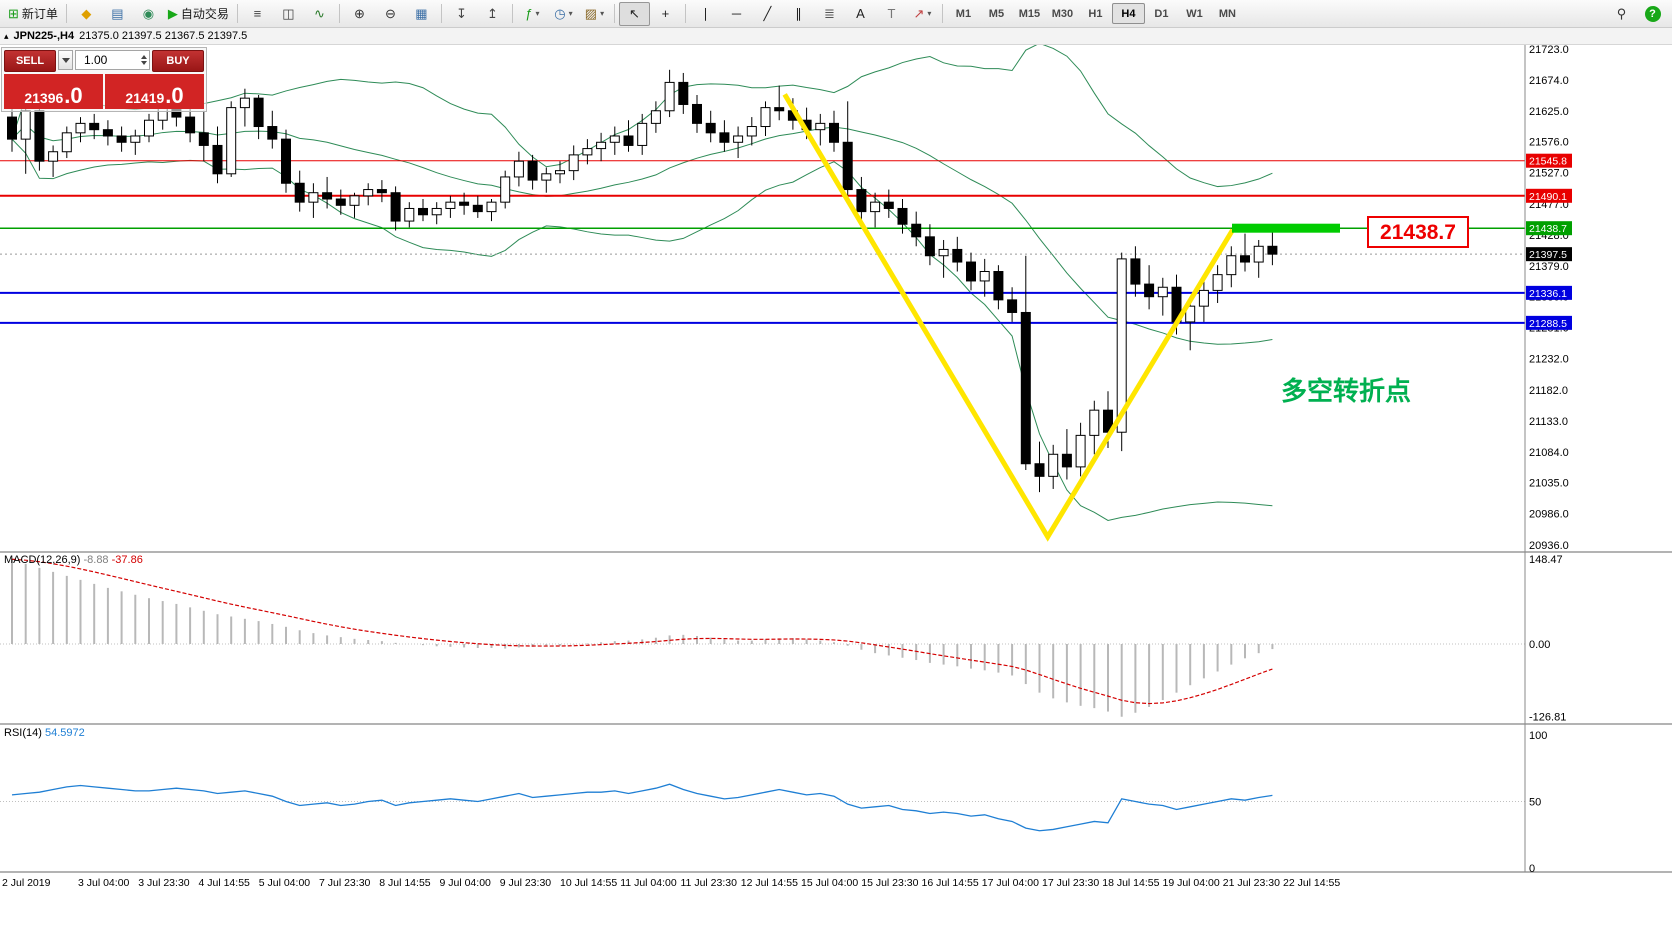  What do you see at coordinates (767, 14) in the screenshot?
I see `trendline-button: ╱` at bounding box center [767, 14].